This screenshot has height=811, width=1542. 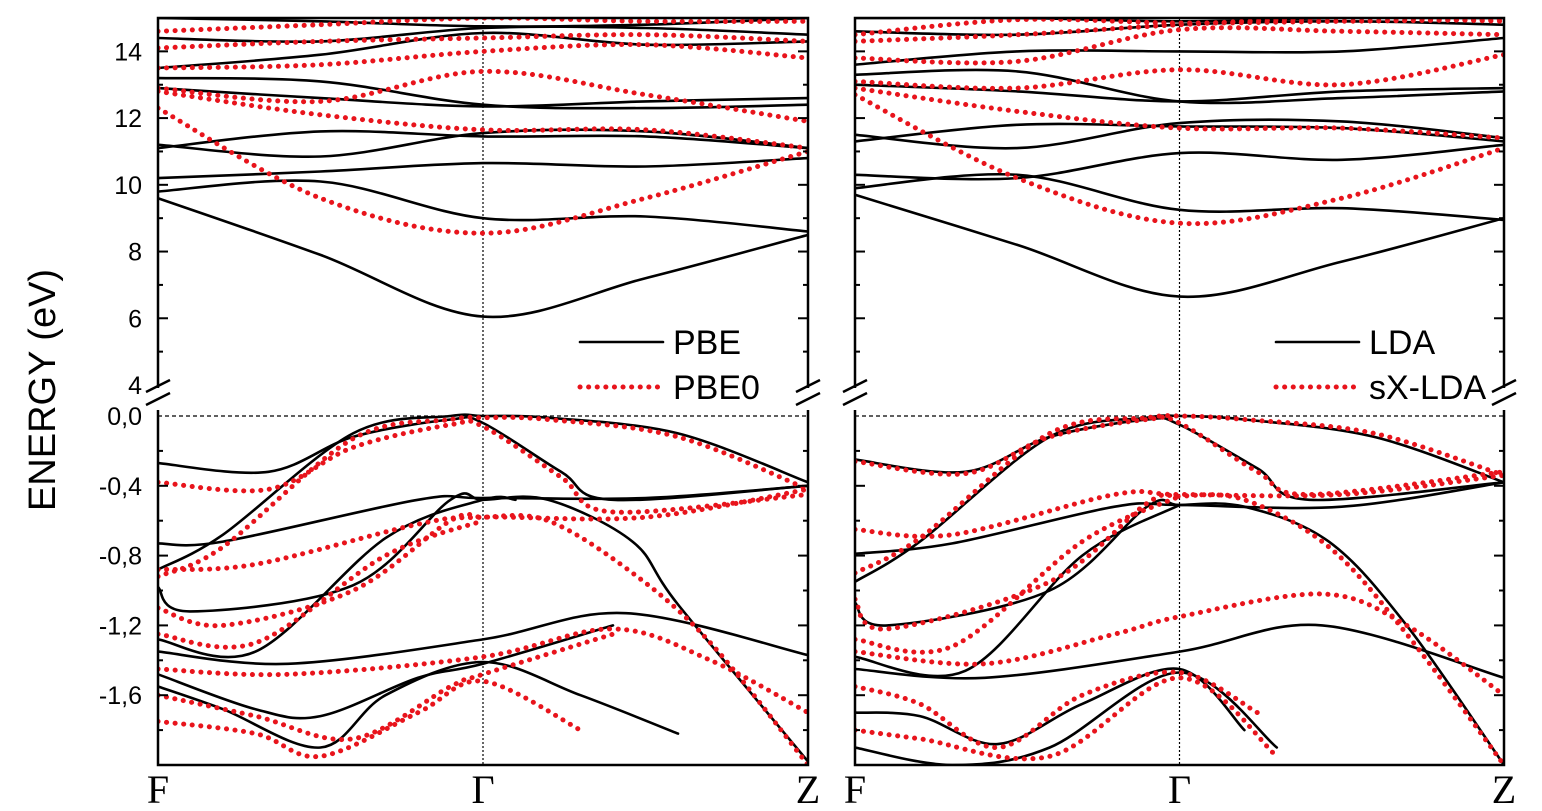 What do you see at coordinates (483, 26) in the screenshot?
I see `band-line-PBE0-c5` at bounding box center [483, 26].